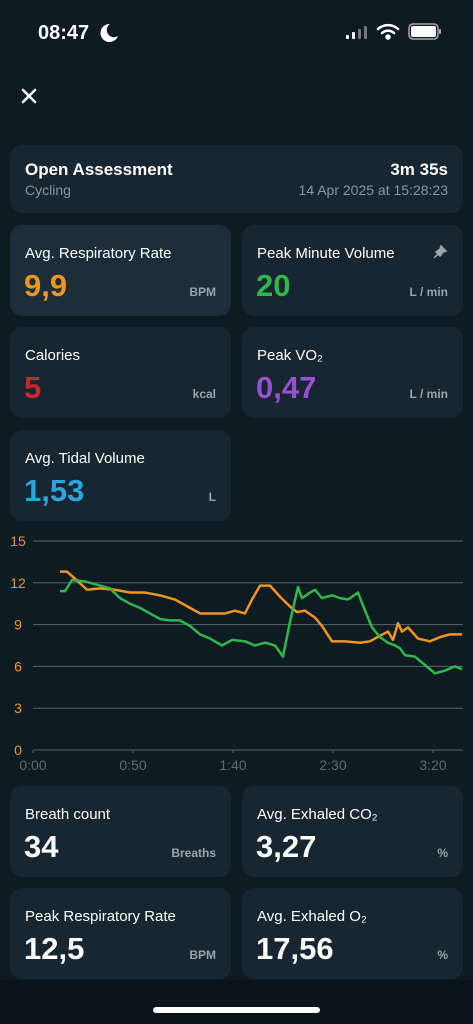 The width and height of the screenshot is (473, 1024). Describe the element at coordinates (32, 387) in the screenshot. I see `metric-value: 5` at that location.